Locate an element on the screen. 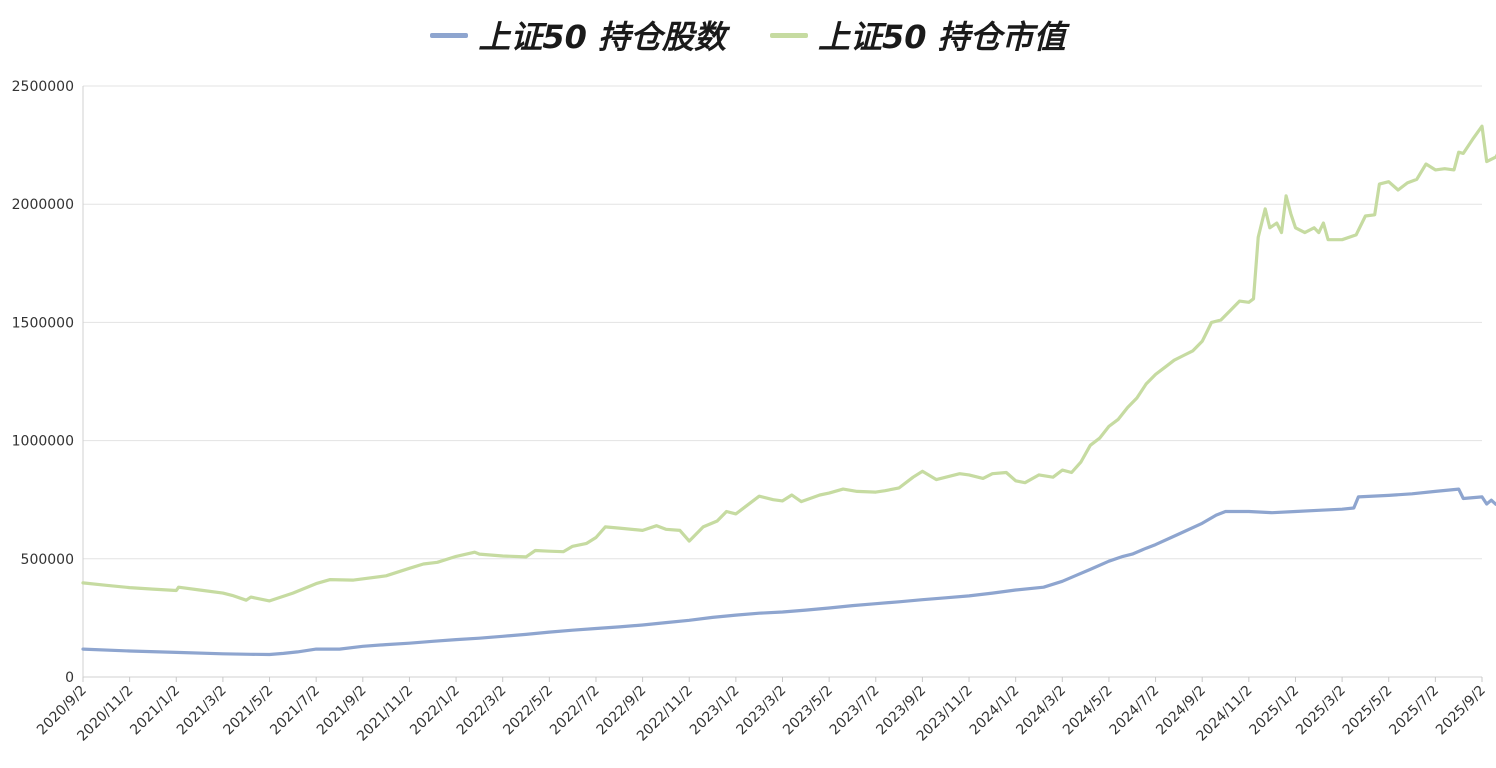 The width and height of the screenshot is (1496, 768). legend-item-shares: 上证50 持仓股数 is located at coordinates (578, 35).